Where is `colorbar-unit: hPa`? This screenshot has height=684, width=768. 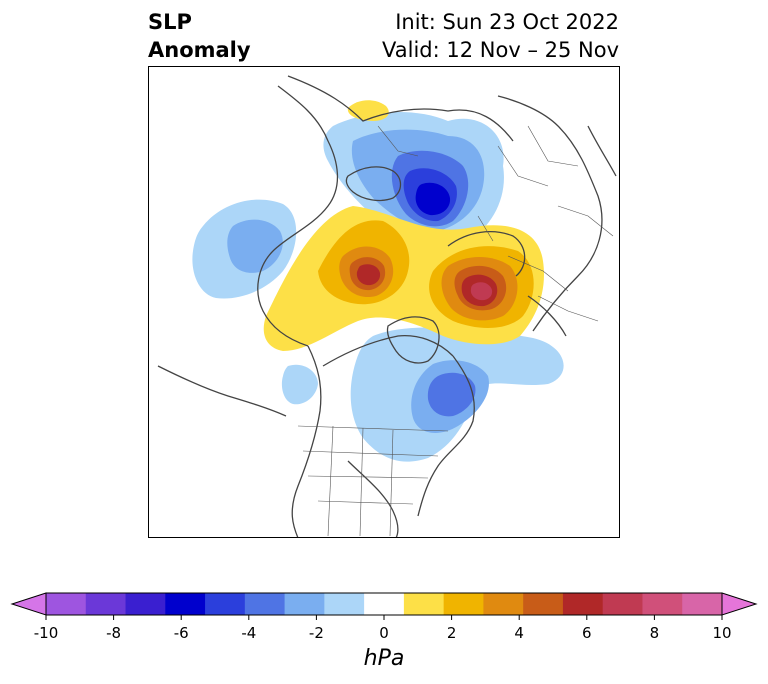
colorbar-unit: hPa is located at coordinates (384, 658).